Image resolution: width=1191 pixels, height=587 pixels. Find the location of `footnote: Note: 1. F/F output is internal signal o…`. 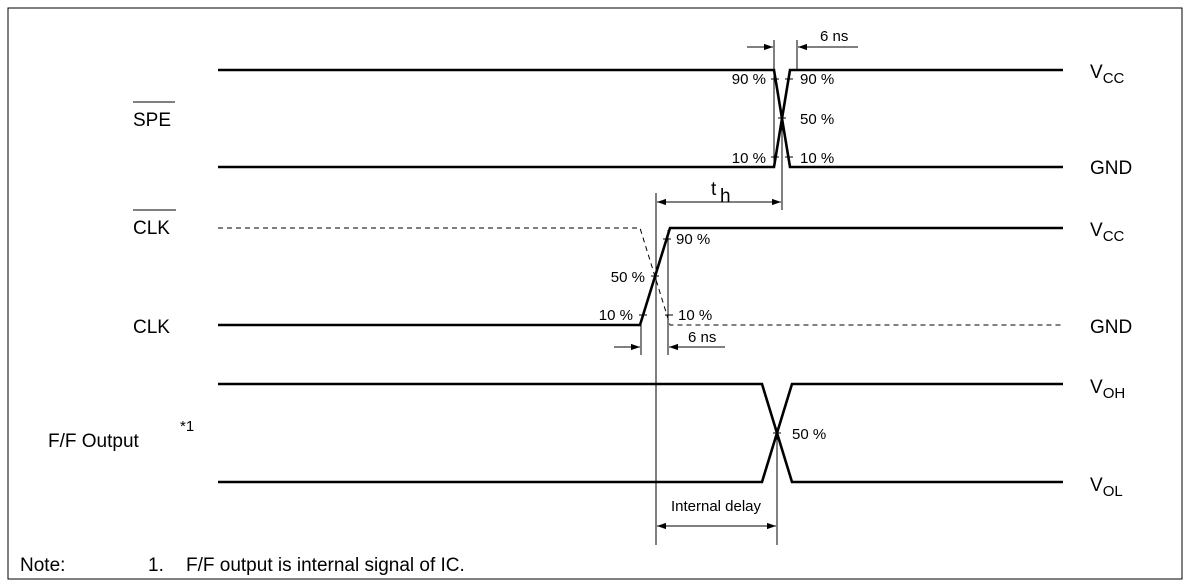

footnote: Note: 1. F/F output is internal signal o… is located at coordinates (242, 565).